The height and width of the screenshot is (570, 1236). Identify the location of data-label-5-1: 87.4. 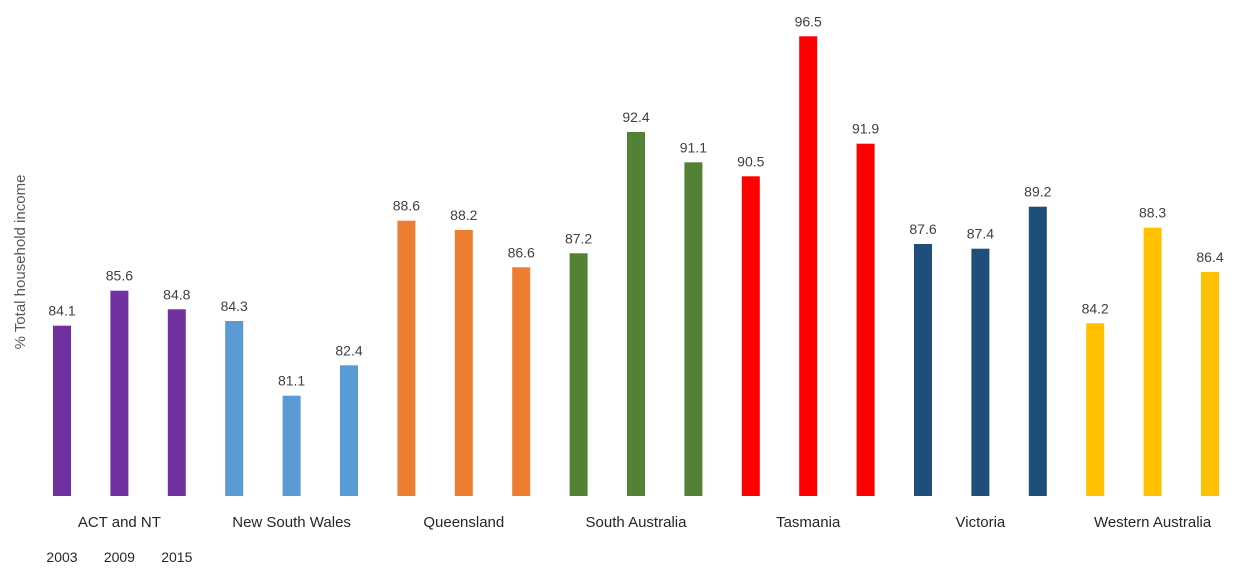
(980, 234).